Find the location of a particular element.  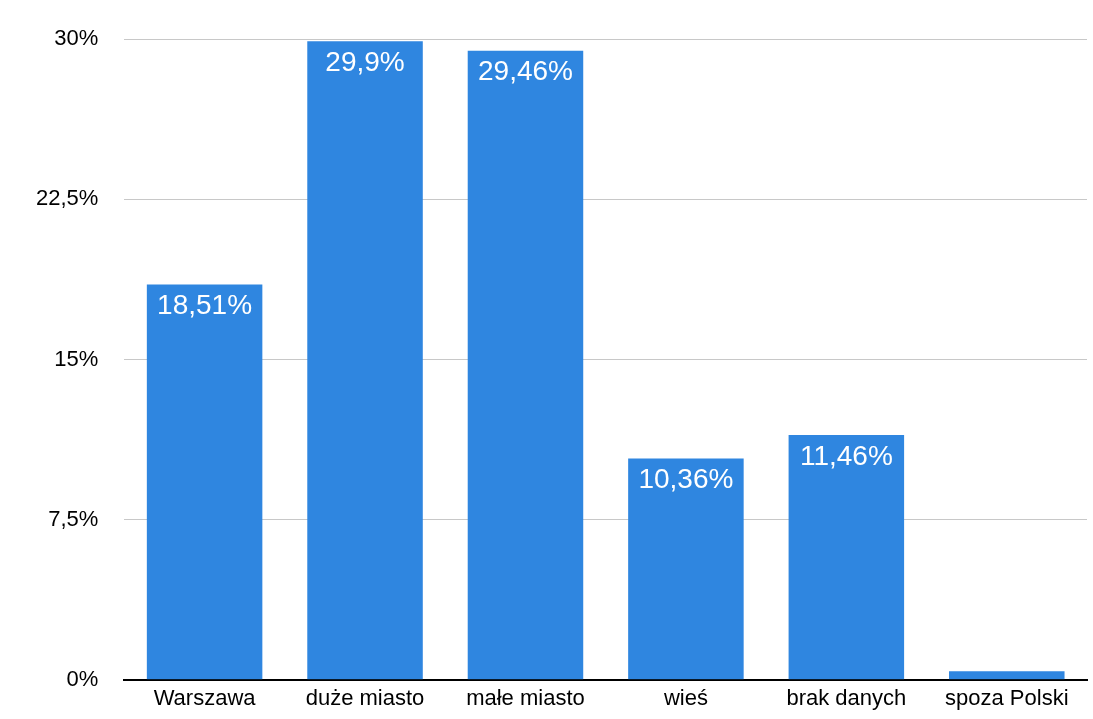

x-tick-label: spoza Polski is located at coordinates (1007, 698).